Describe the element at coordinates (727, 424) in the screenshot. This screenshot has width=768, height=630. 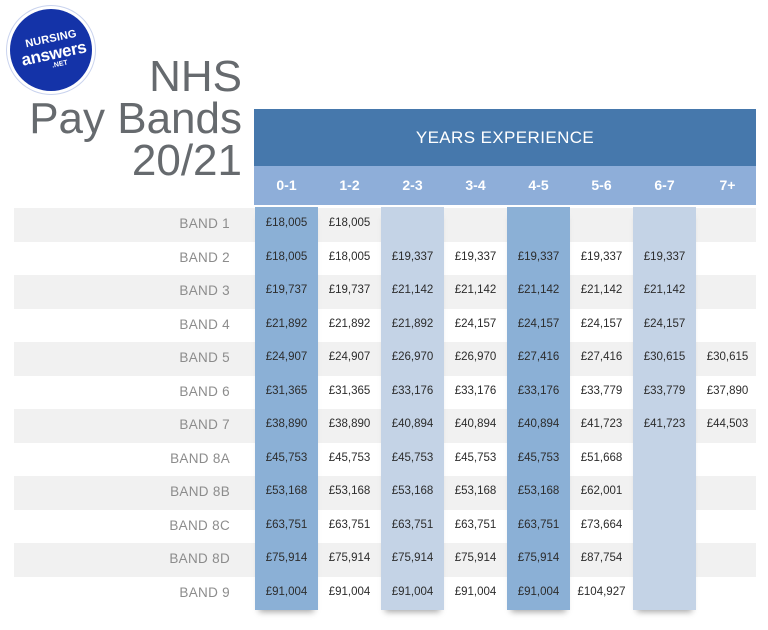
I see `salary-cell: £44,503` at that location.